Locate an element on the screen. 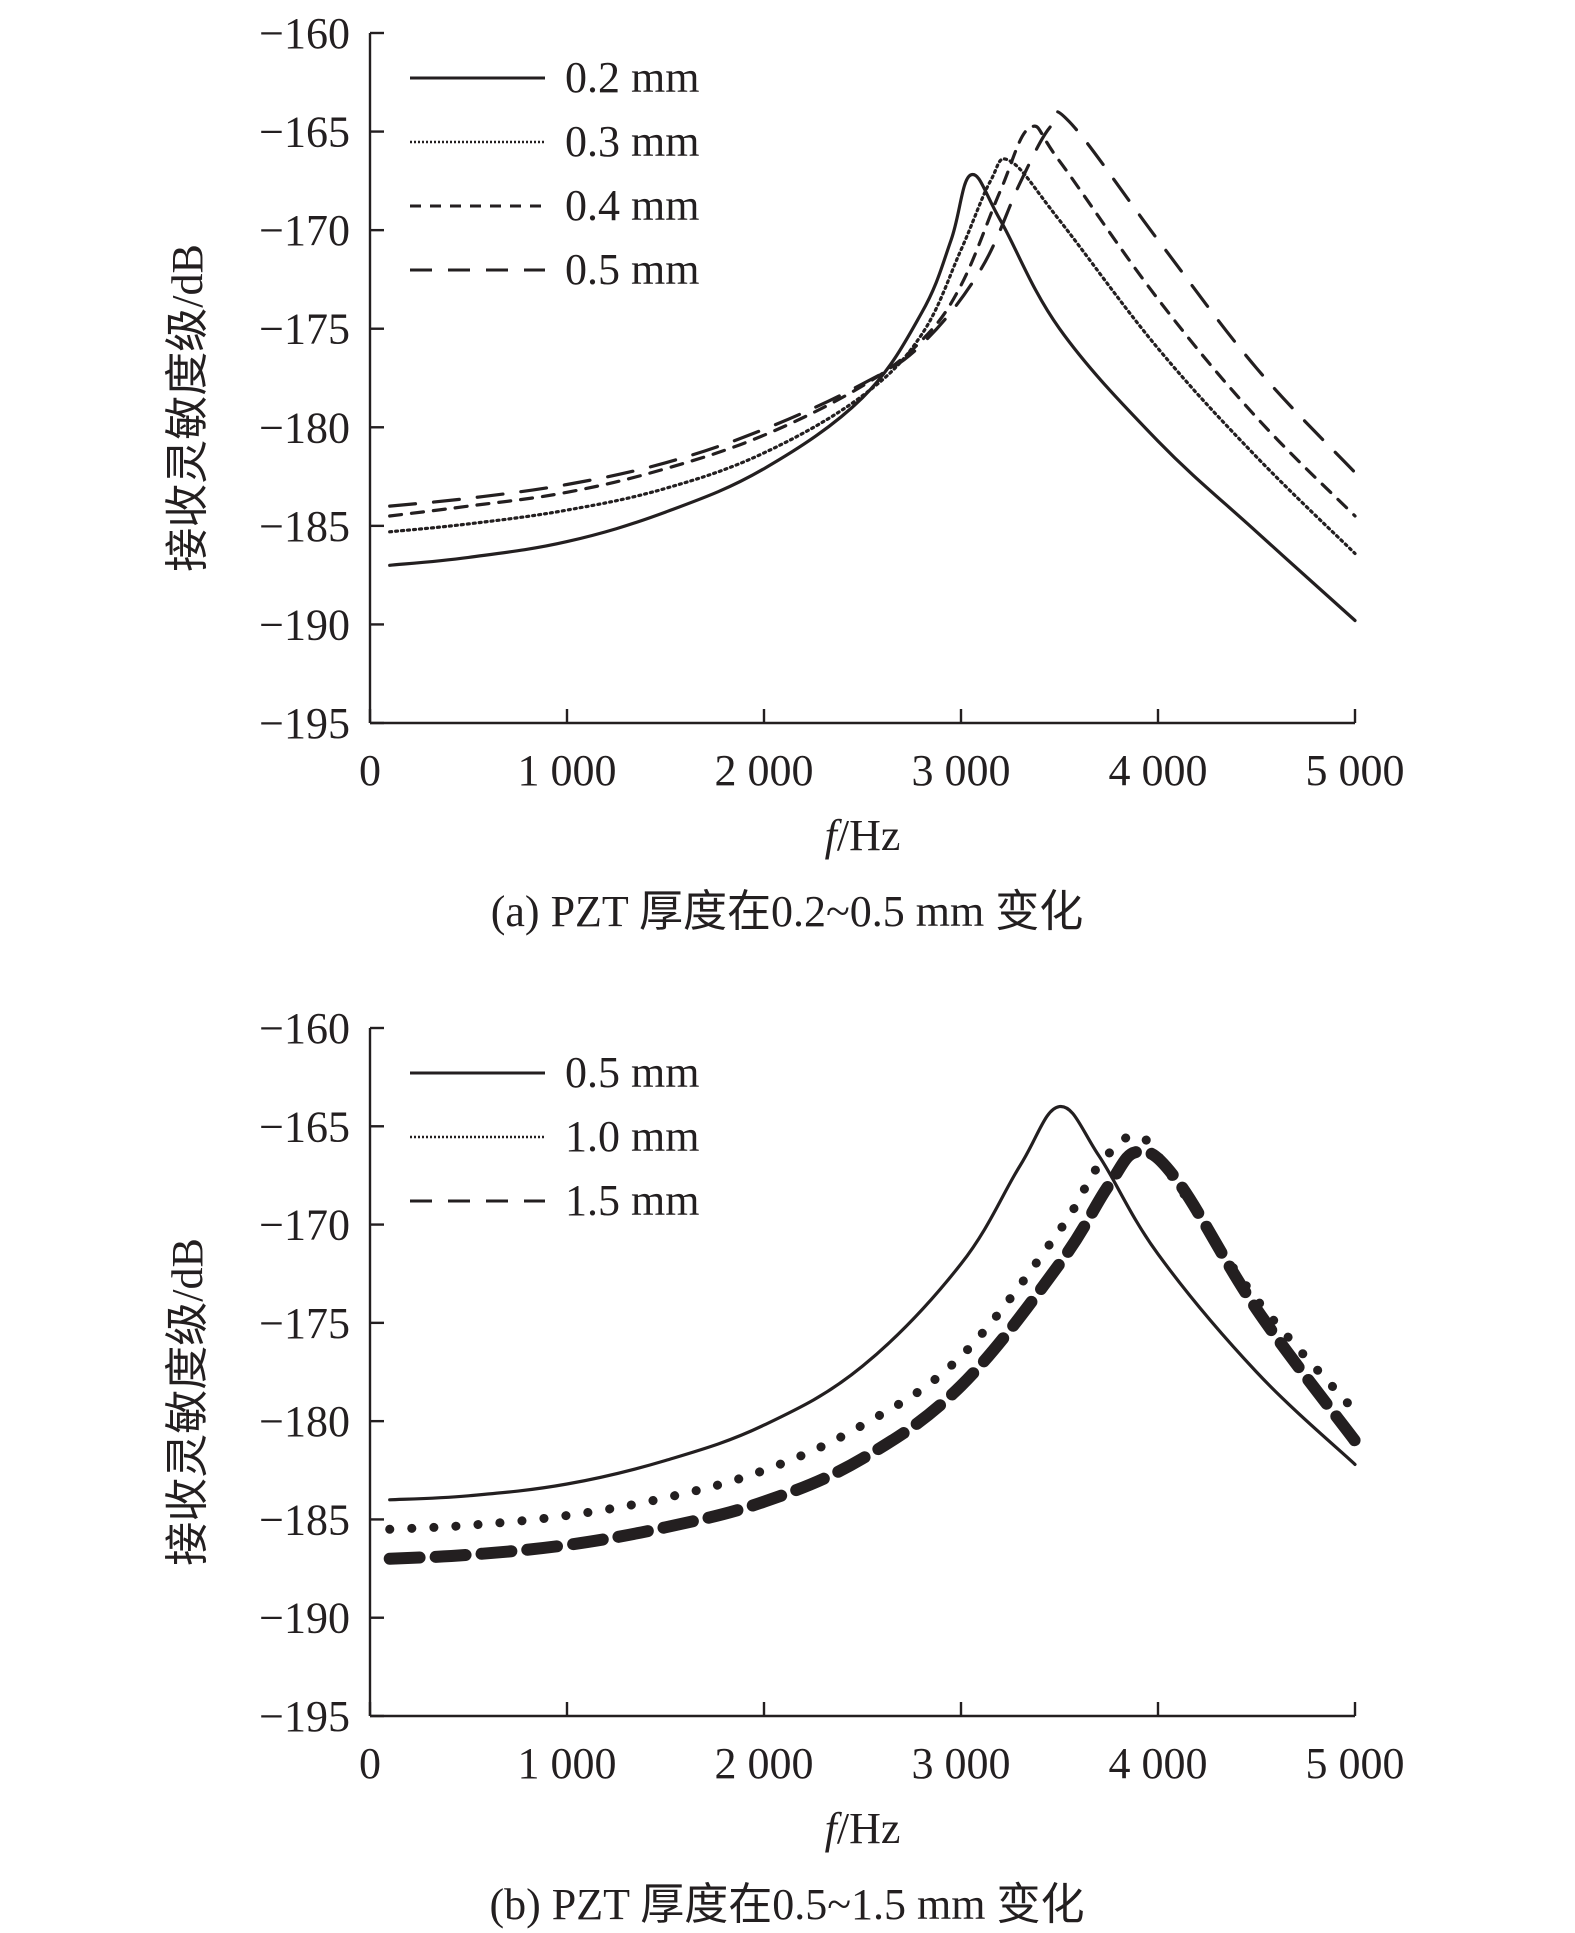 Image resolution: width=1575 pixels, height=1933 pixels. series-line-0.4-mm is located at coordinates (872, 321).